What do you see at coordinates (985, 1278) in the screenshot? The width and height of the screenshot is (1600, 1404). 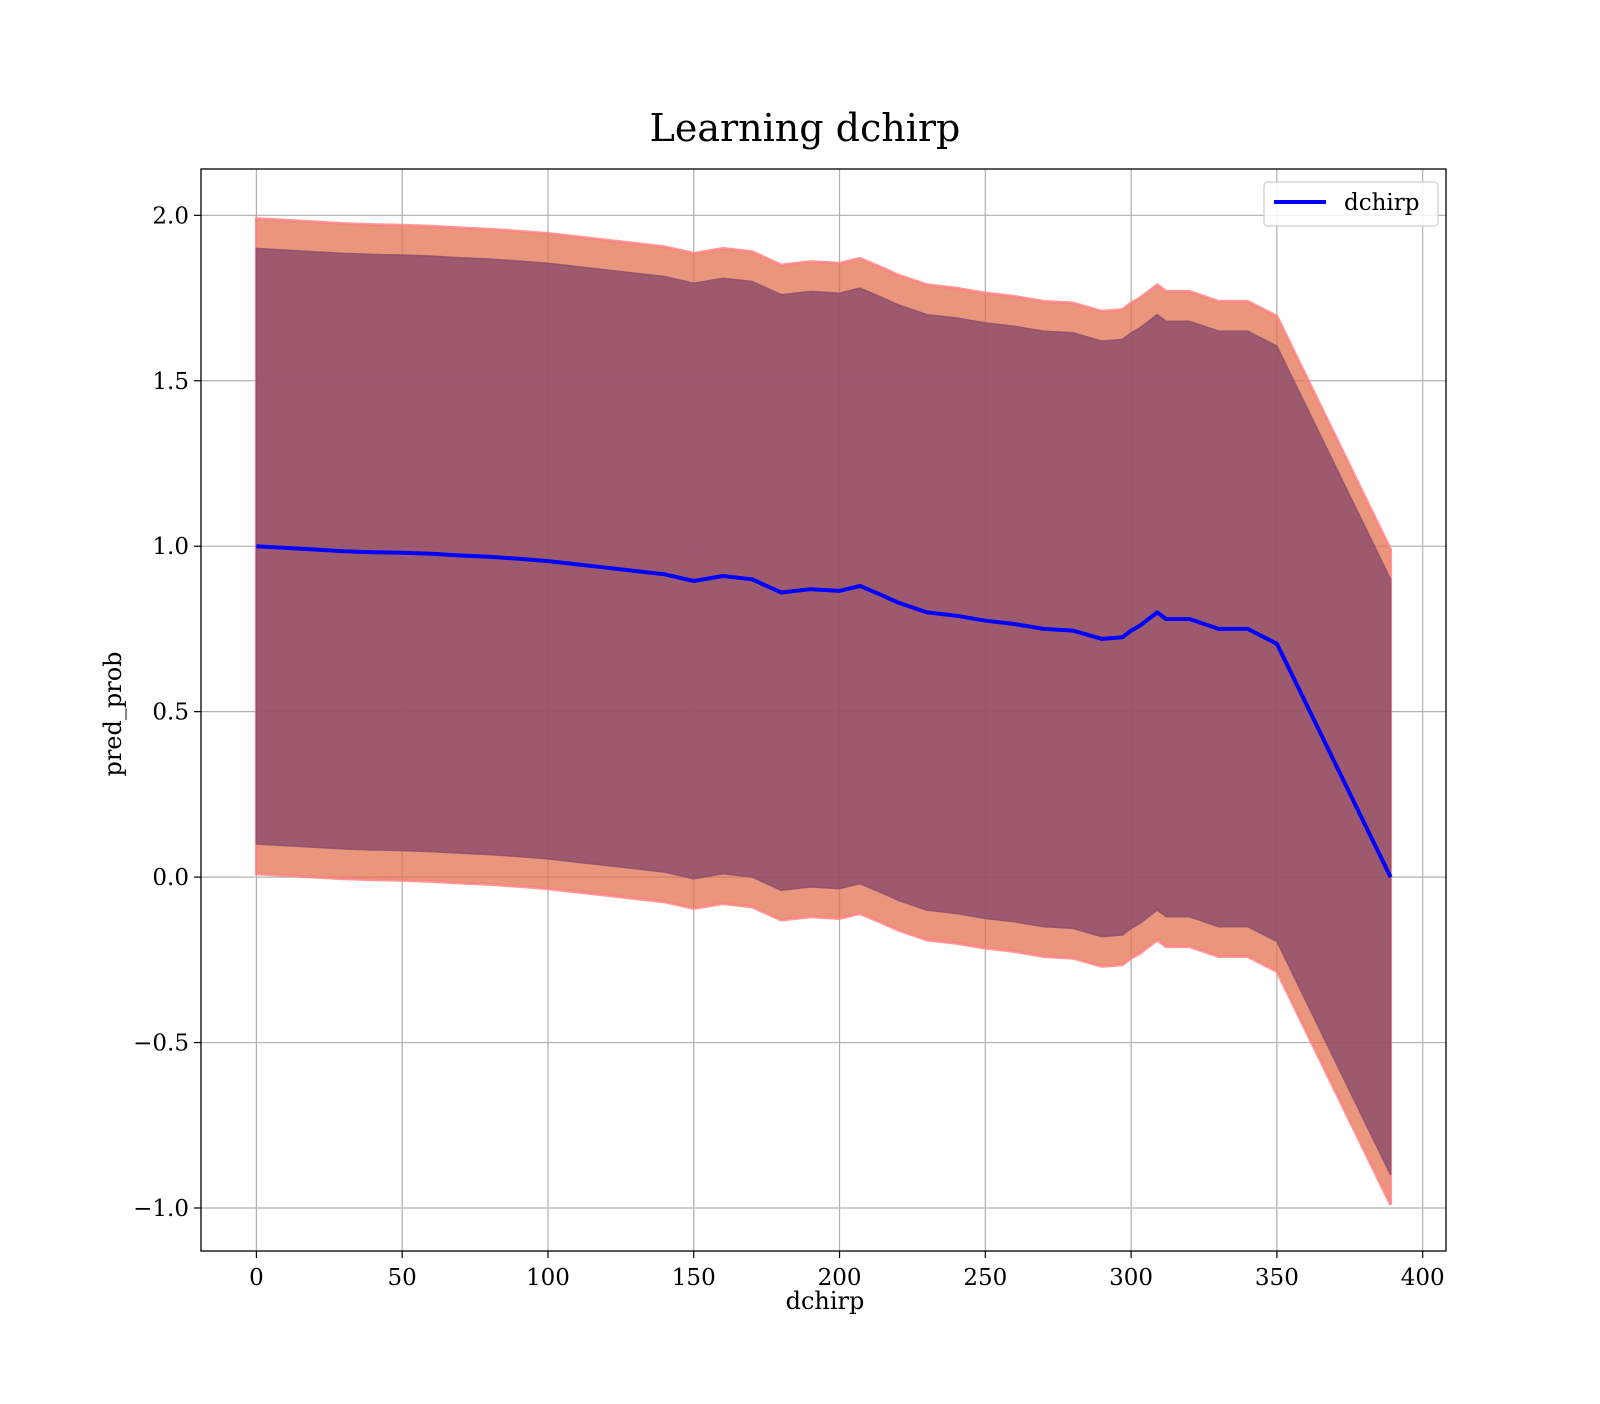 I see `x-tick-label: 250` at bounding box center [985, 1278].